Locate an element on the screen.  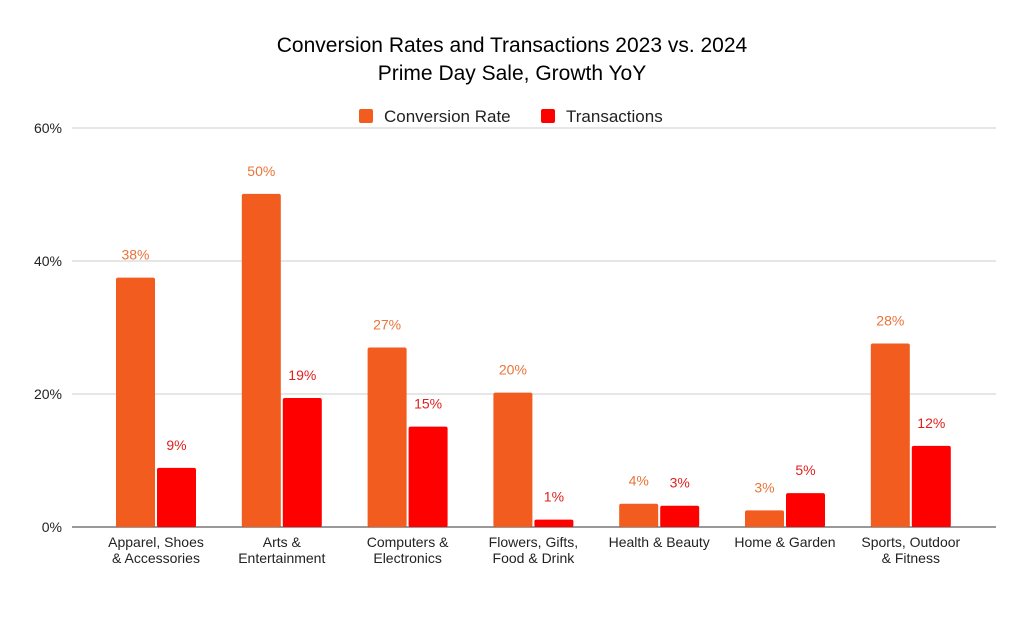
x-tick-label: Home & Garden is located at coordinates (784, 542).